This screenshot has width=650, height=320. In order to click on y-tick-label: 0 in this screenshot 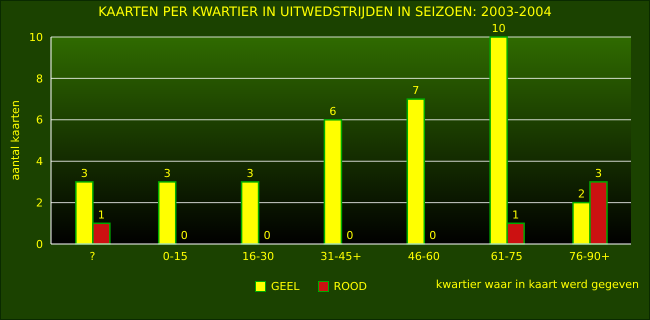, I will do `click(39, 244)`.